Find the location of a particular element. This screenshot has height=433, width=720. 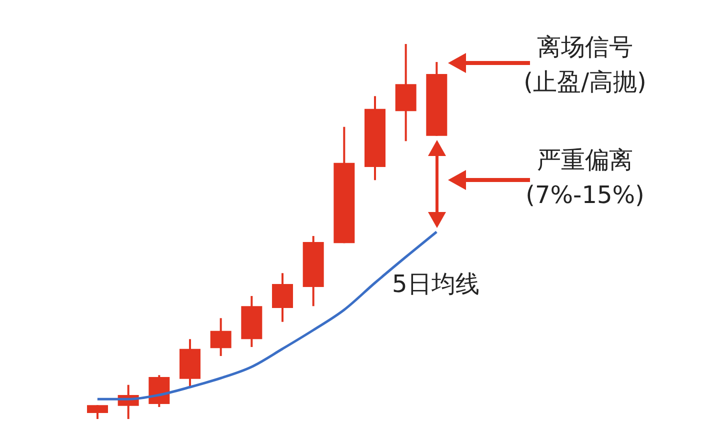

series-label: 5日均线 is located at coordinates (436, 284).